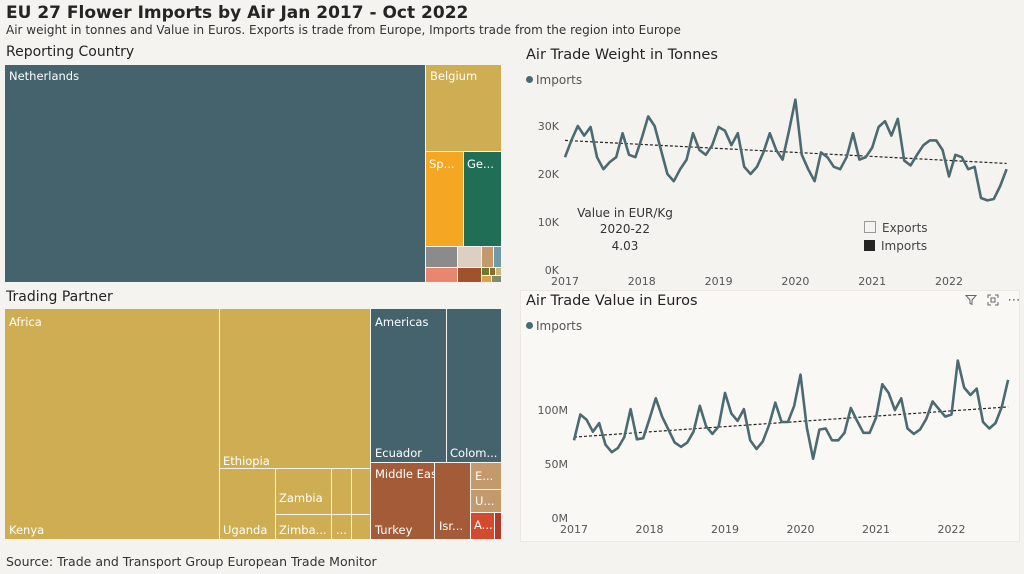 The height and width of the screenshot is (574, 1024). Describe the element at coordinates (554, 326) in the screenshot. I see `value-chart-legend: Imports` at that location.